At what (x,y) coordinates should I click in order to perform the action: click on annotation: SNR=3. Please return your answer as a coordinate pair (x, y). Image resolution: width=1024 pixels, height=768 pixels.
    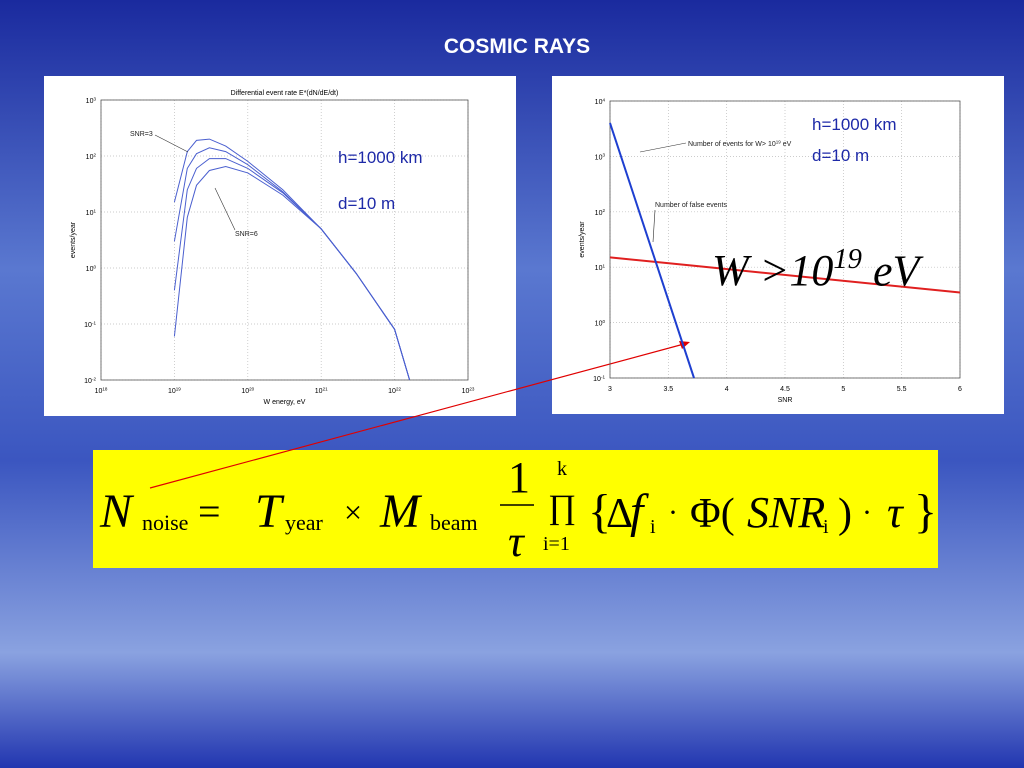
    Looking at the image, I should click on (141, 134).